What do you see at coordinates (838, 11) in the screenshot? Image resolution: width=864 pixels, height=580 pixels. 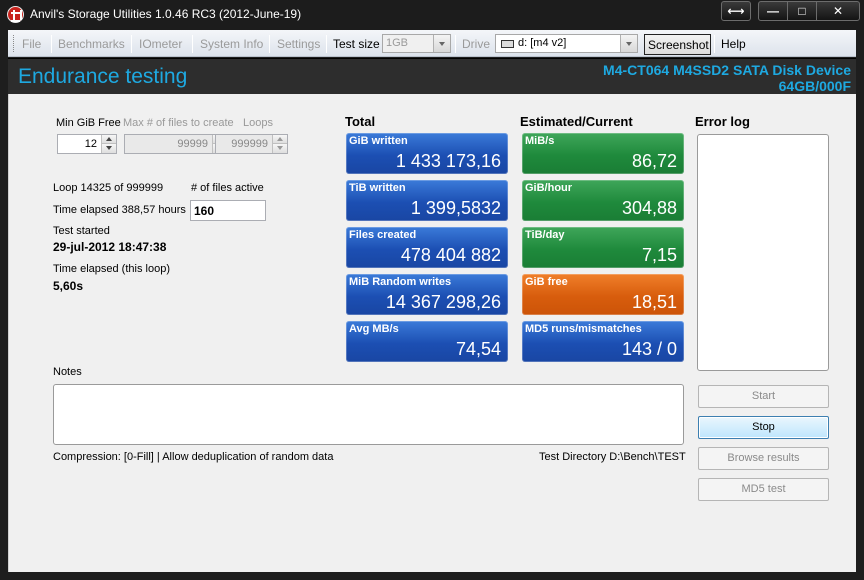 I see `close-button: ✕` at bounding box center [838, 11].